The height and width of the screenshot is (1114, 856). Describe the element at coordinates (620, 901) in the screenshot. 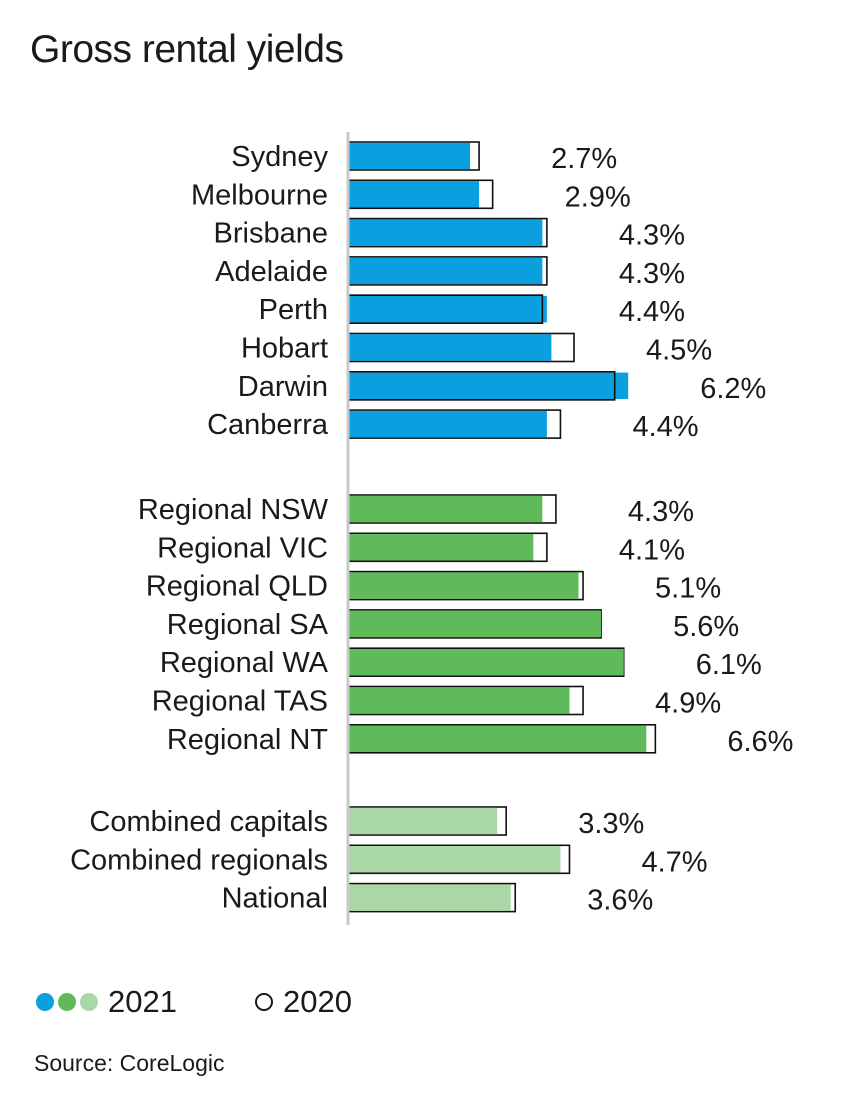

I see `value-label-national: 3.6%` at that location.